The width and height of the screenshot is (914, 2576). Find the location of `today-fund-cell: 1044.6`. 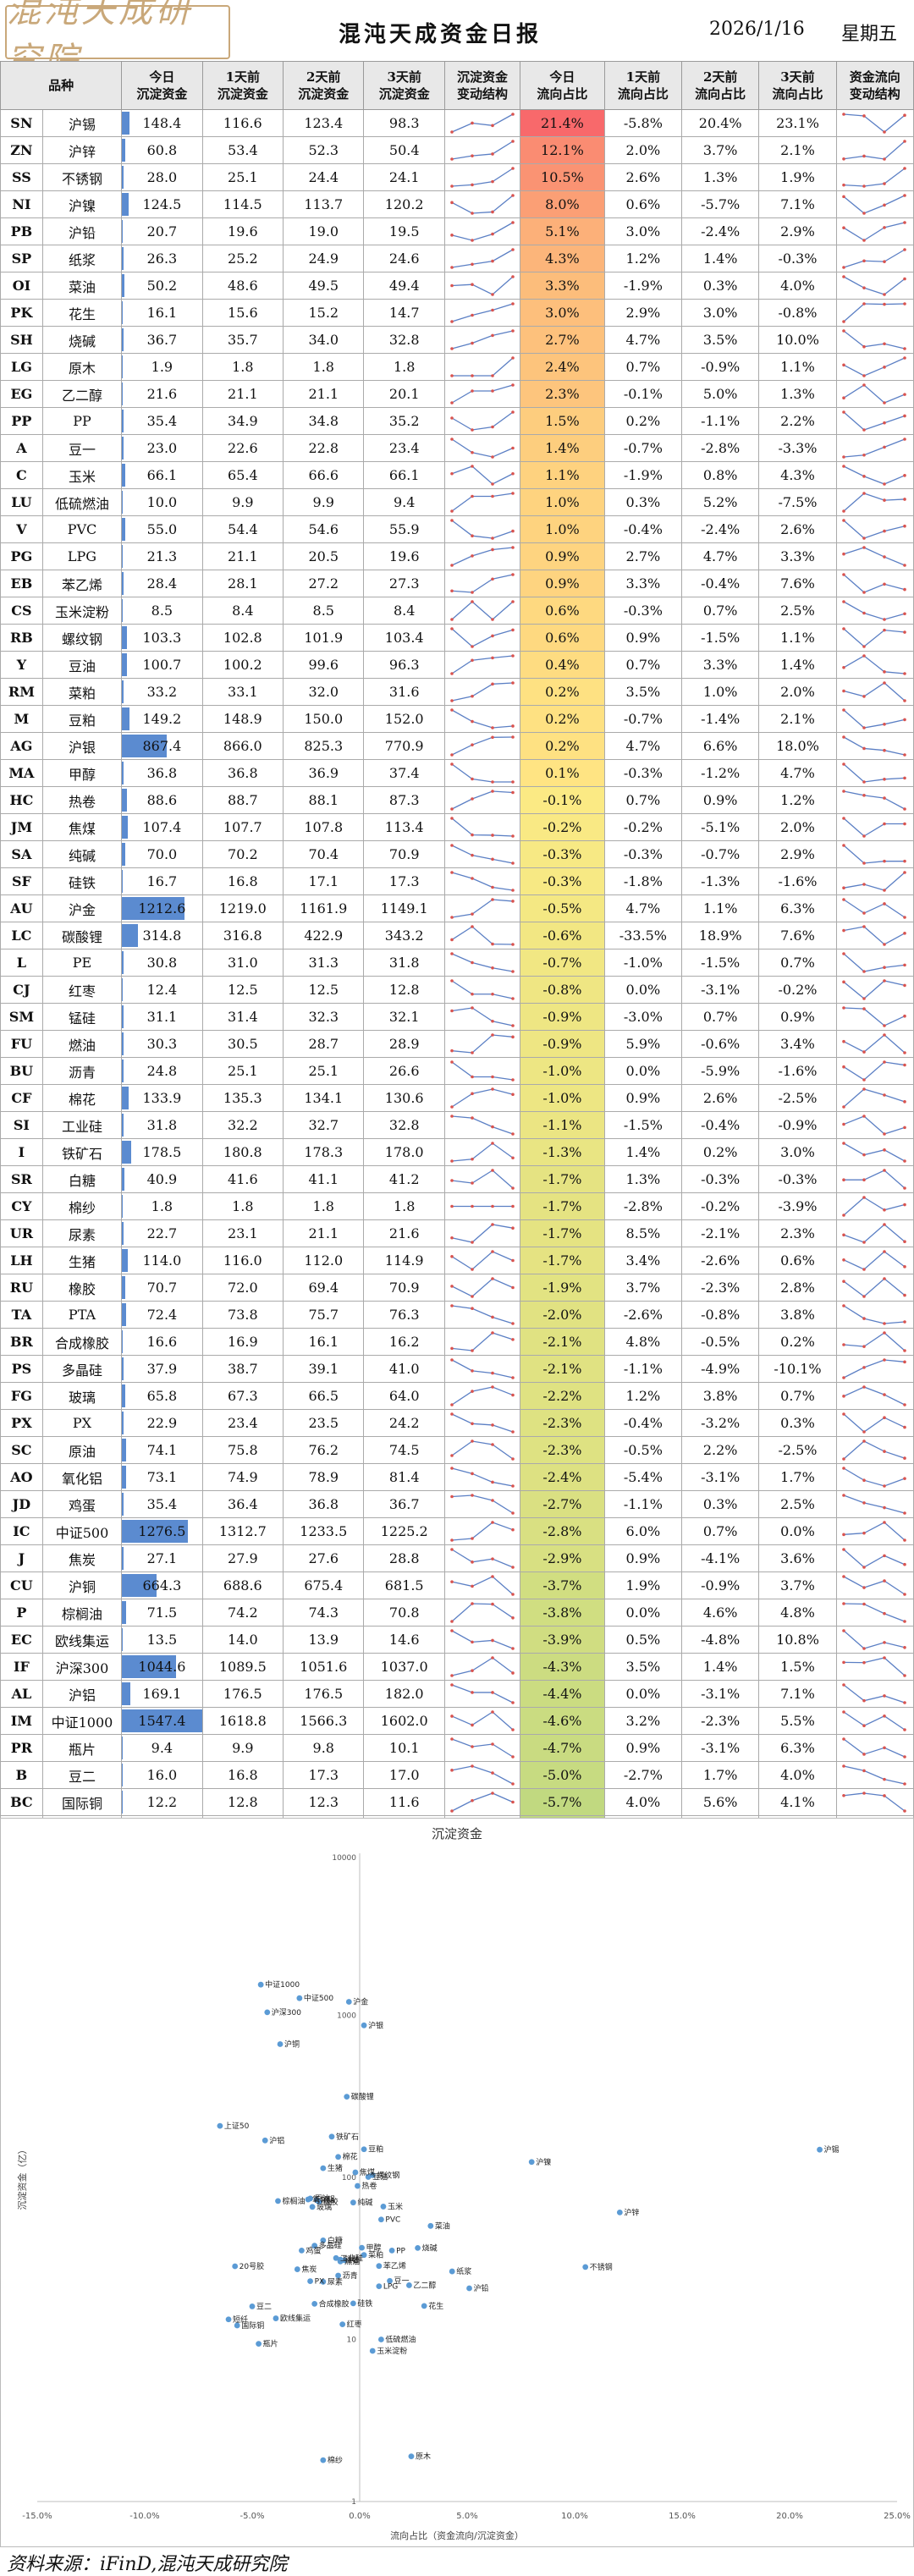

today-fund-cell: 1044.6 is located at coordinates (162, 1667).